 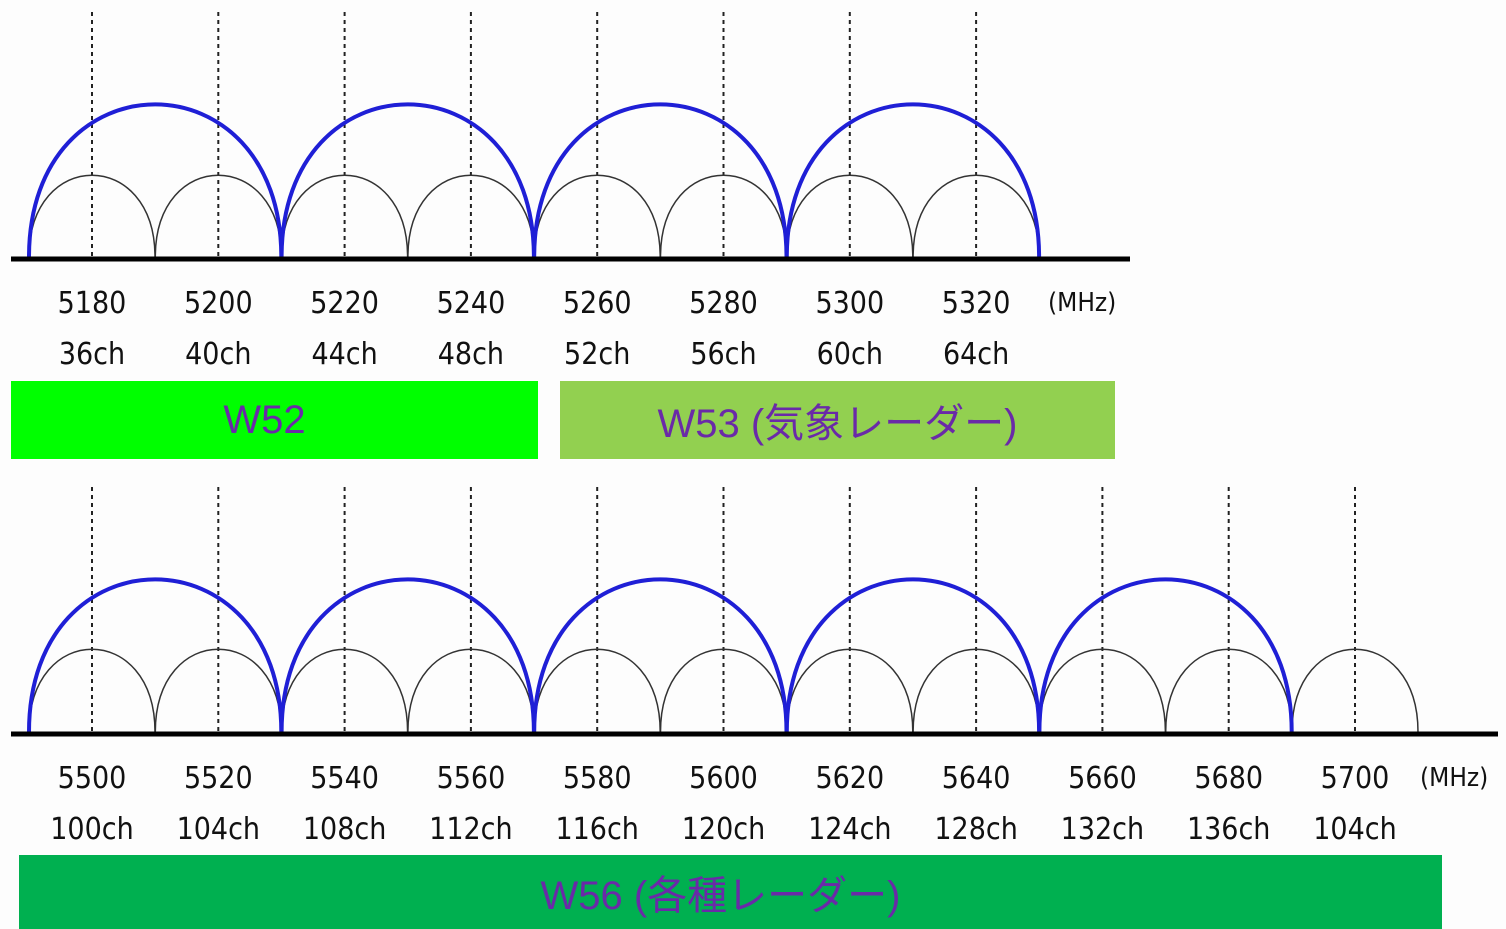 What do you see at coordinates (344, 690) in the screenshot?
I see `bottom-channel-arc-108ch` at bounding box center [344, 690].